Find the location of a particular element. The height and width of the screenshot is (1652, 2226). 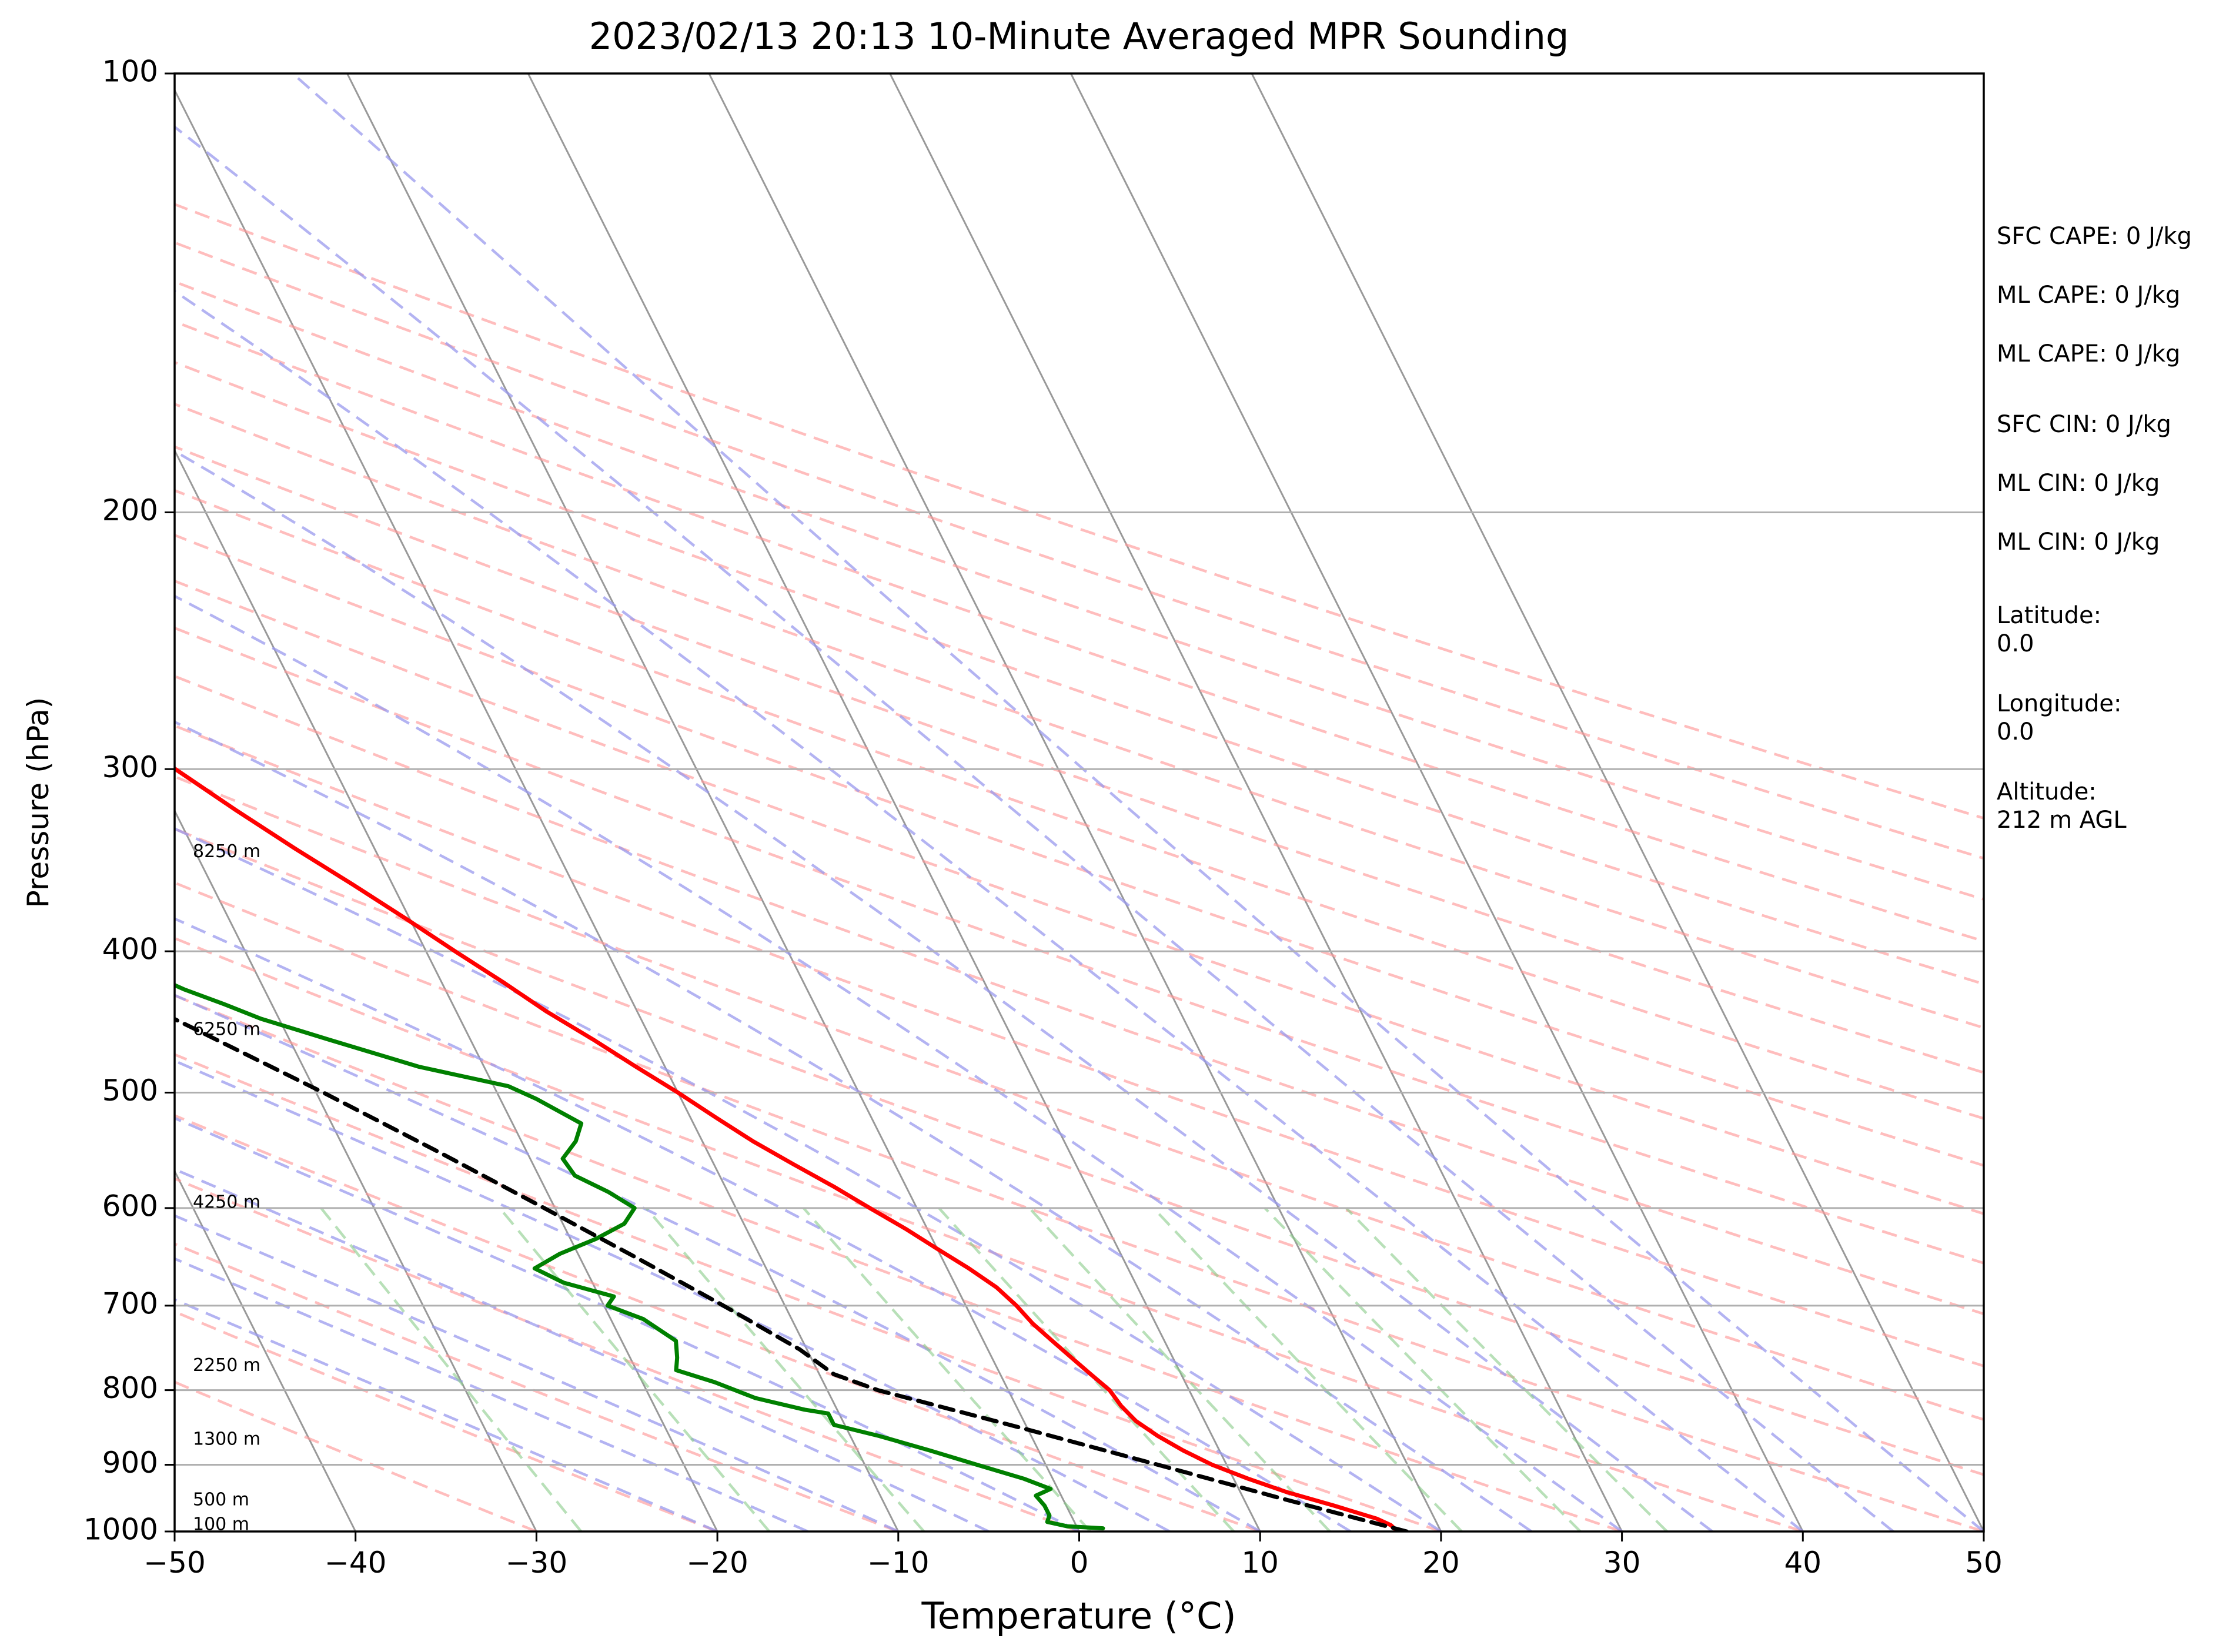

ml-cape-text-2: ML CAPE: 0 J/kg is located at coordinates (2089, 354).